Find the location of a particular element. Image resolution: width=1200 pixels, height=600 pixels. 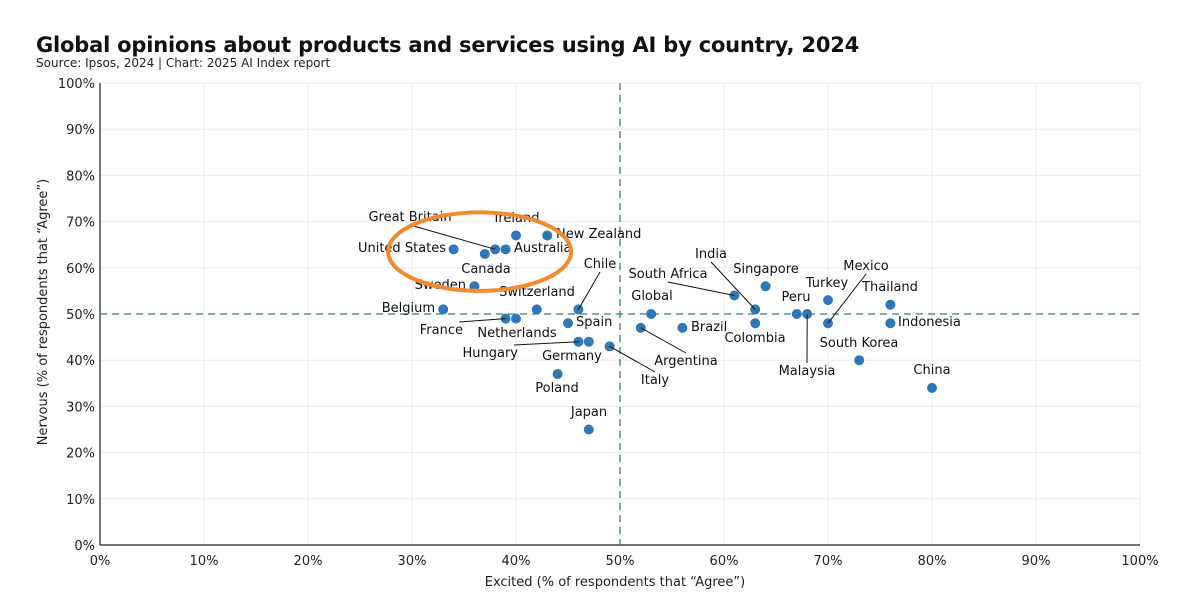

point-label: New Zealand is located at coordinates (598, 234).